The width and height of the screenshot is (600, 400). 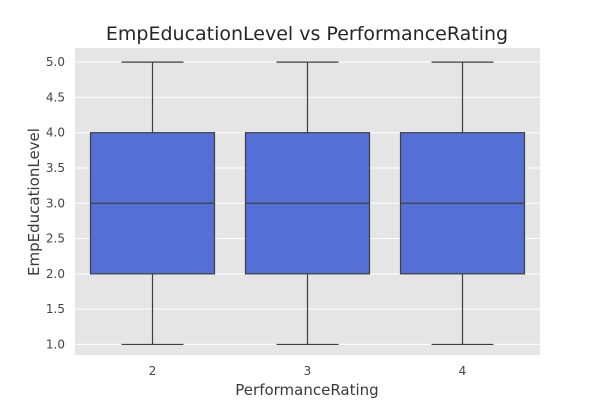 I want to click on y-tick-labels: 1.0 1.5 2.0 2.5 3.0 3.5 4.0 4.5 5.0, so click(x=55, y=203).